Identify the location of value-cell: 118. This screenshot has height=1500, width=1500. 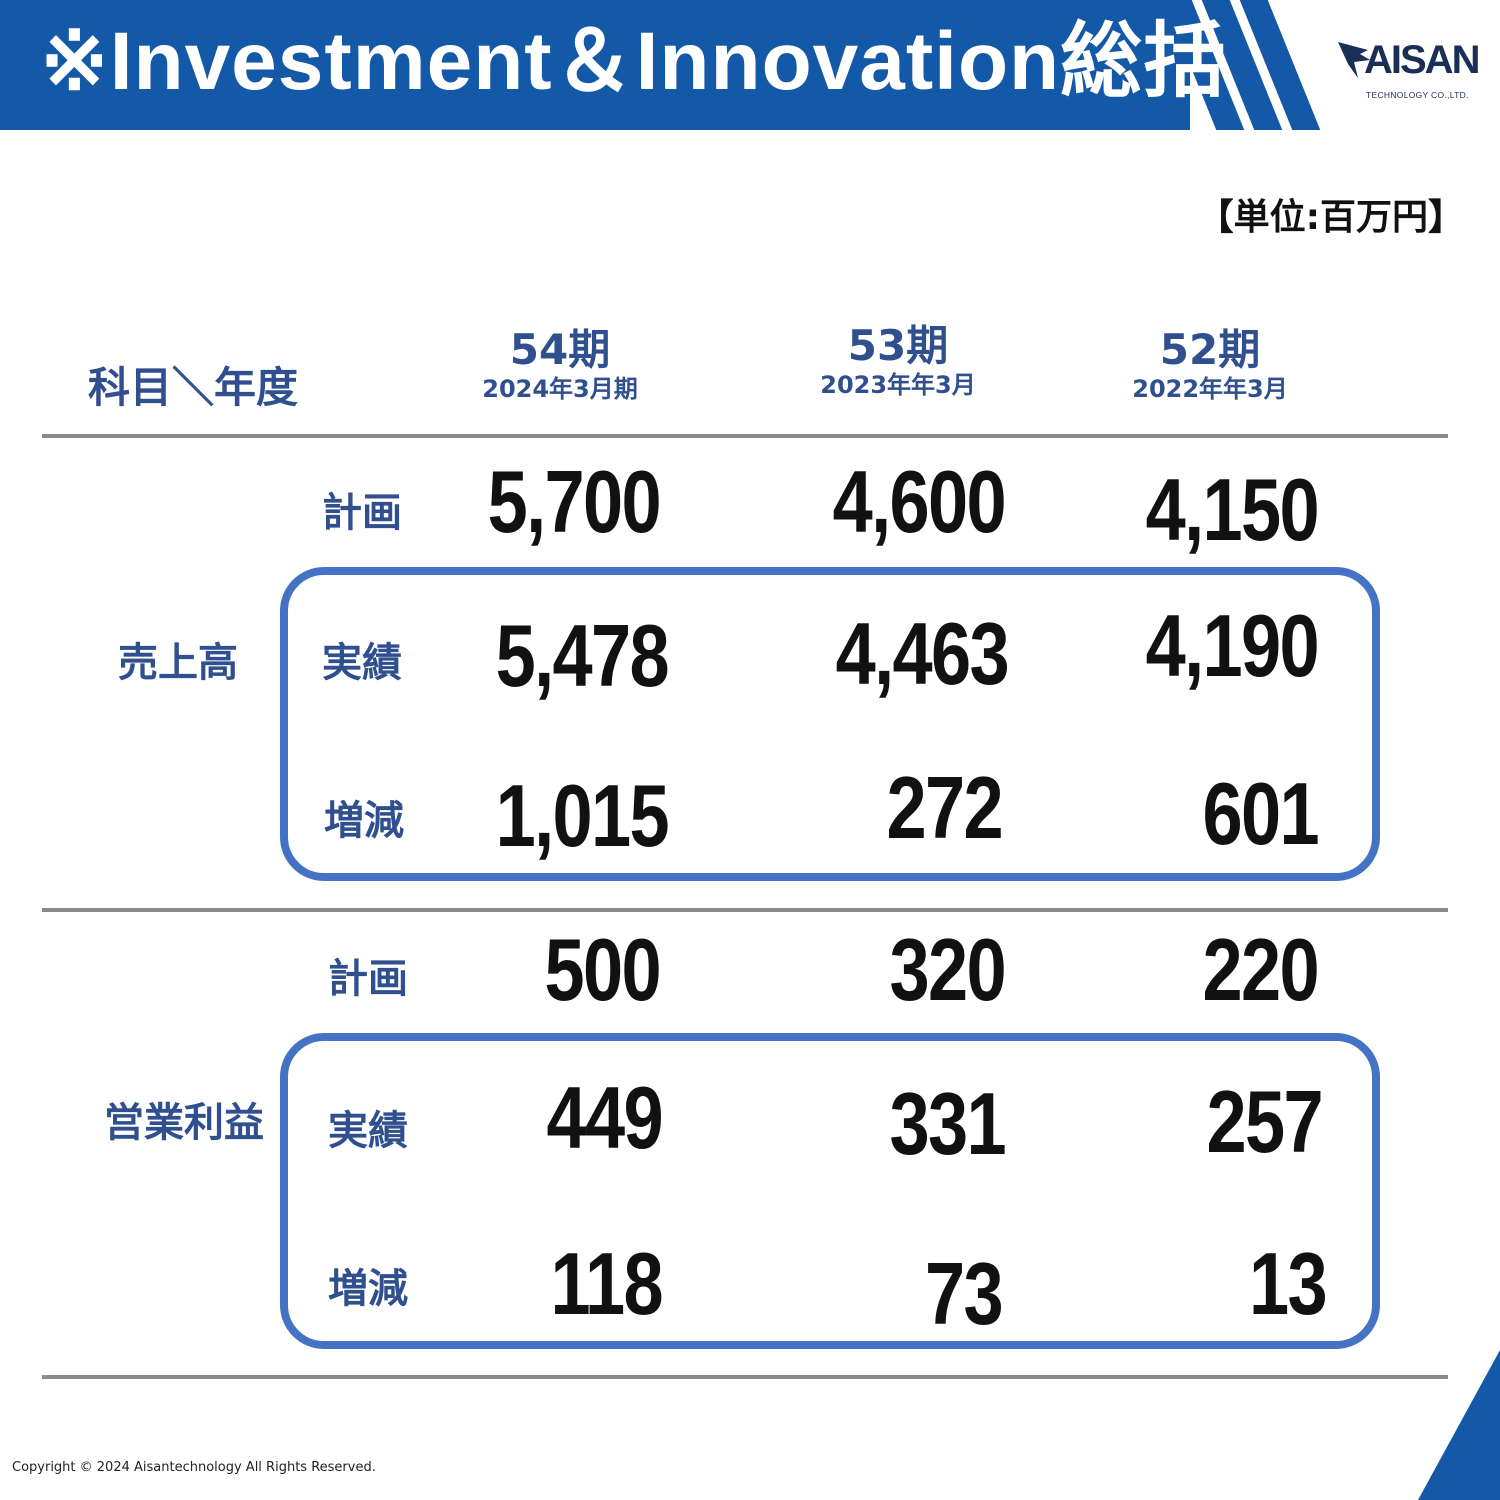
(607, 1283).